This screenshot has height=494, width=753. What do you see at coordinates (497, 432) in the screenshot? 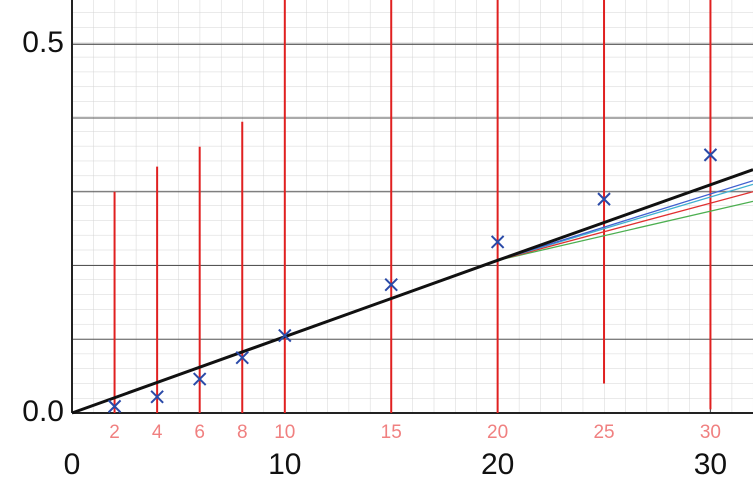
I see `marker-label: 20` at bounding box center [497, 432].